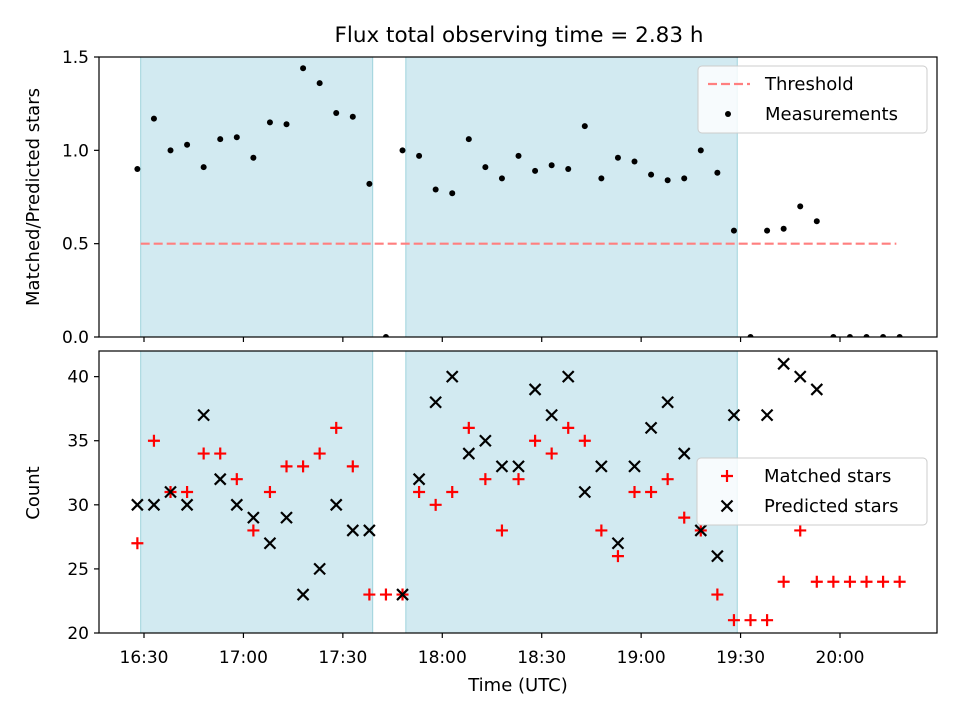  What do you see at coordinates (78, 442) in the screenshot?
I see `bottom-ytick-label-4: 35` at bounding box center [78, 442].